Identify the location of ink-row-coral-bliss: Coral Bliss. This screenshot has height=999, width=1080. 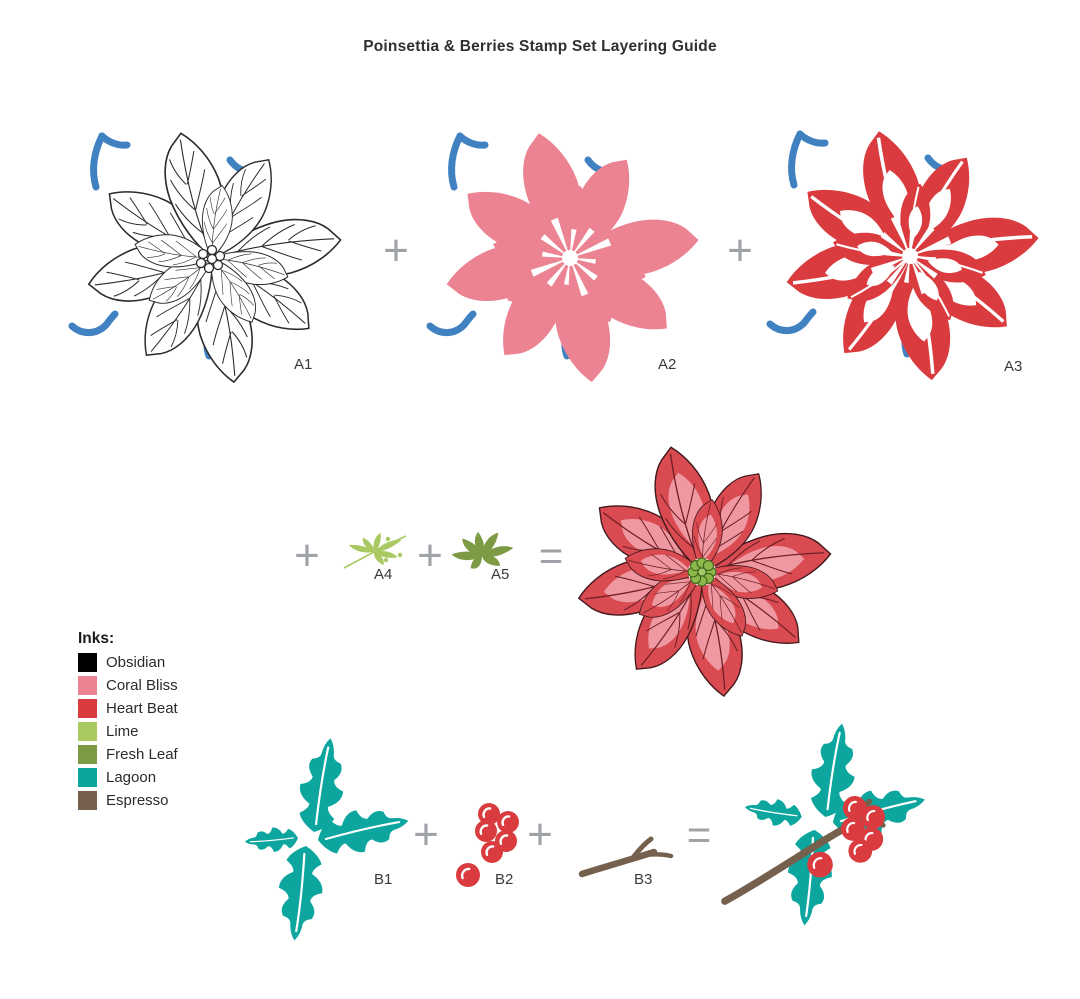
(128, 685).